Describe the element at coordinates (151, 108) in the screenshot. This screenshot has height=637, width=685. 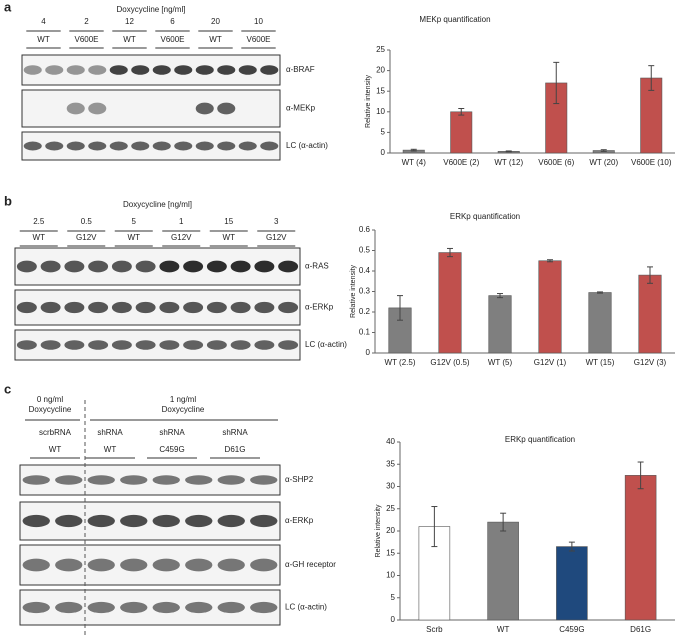
I see `blot-box` at that location.